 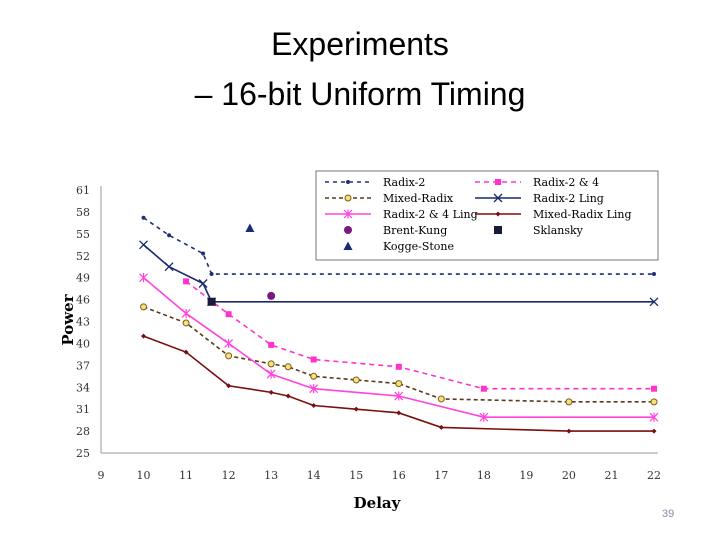 I want to click on legend-label: Radix-2 & 4 Ling, so click(x=430, y=214).